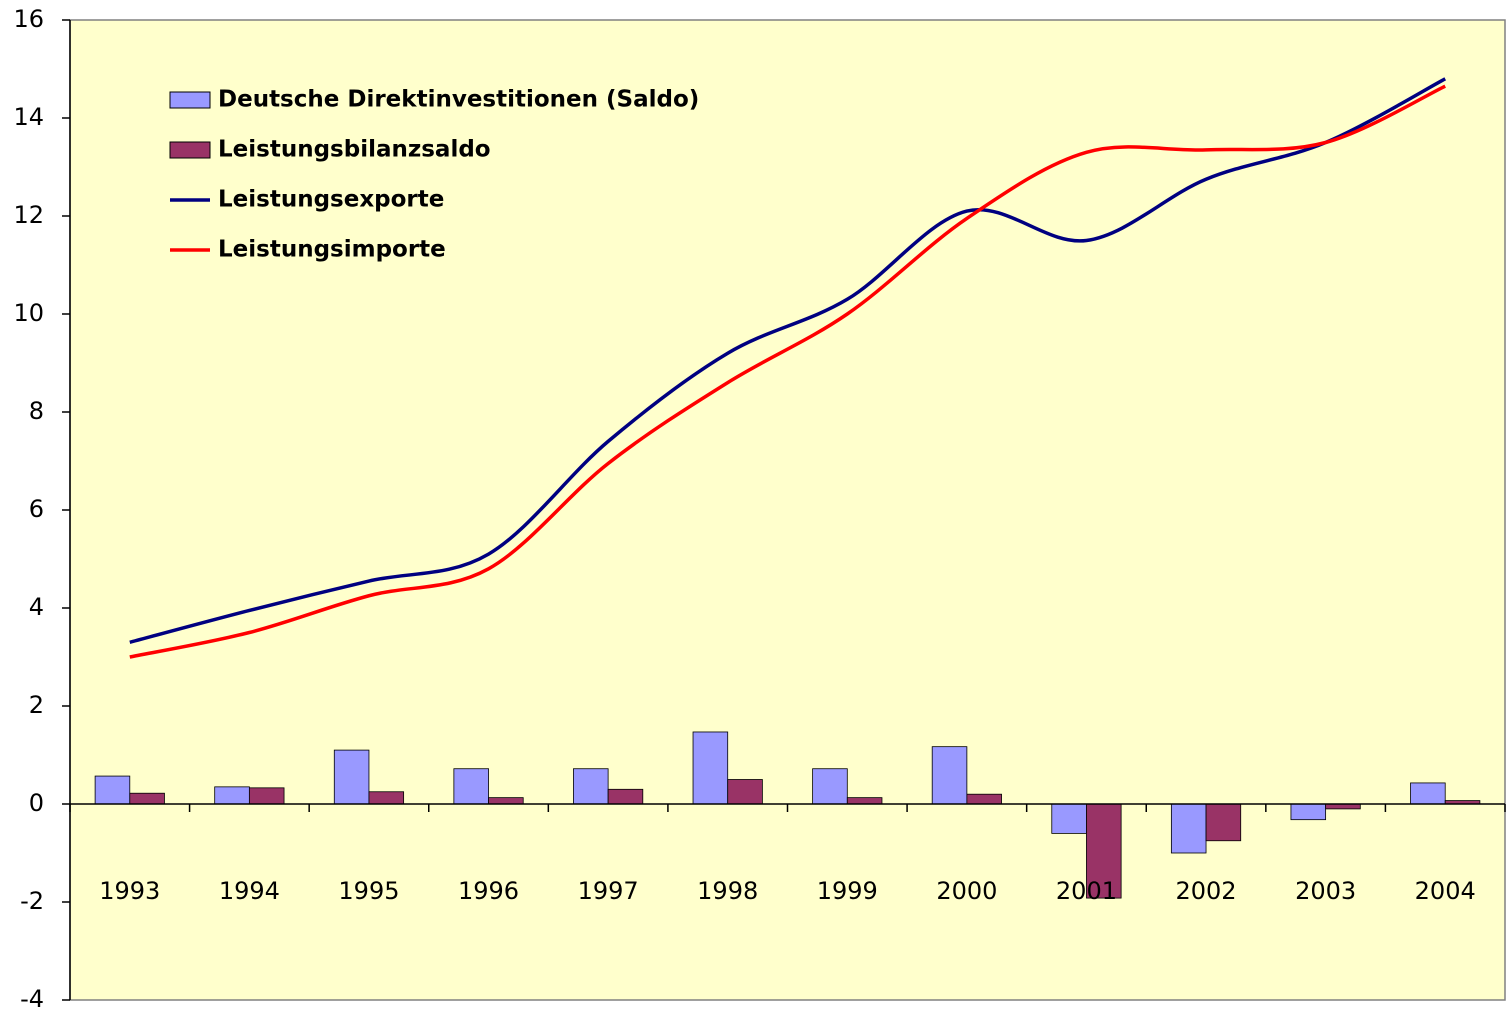 Image resolution: width=1510 pixels, height=1014 pixels. Describe the element at coordinates (28, 19) in the screenshot. I see `y-tick-label: 16` at that location.